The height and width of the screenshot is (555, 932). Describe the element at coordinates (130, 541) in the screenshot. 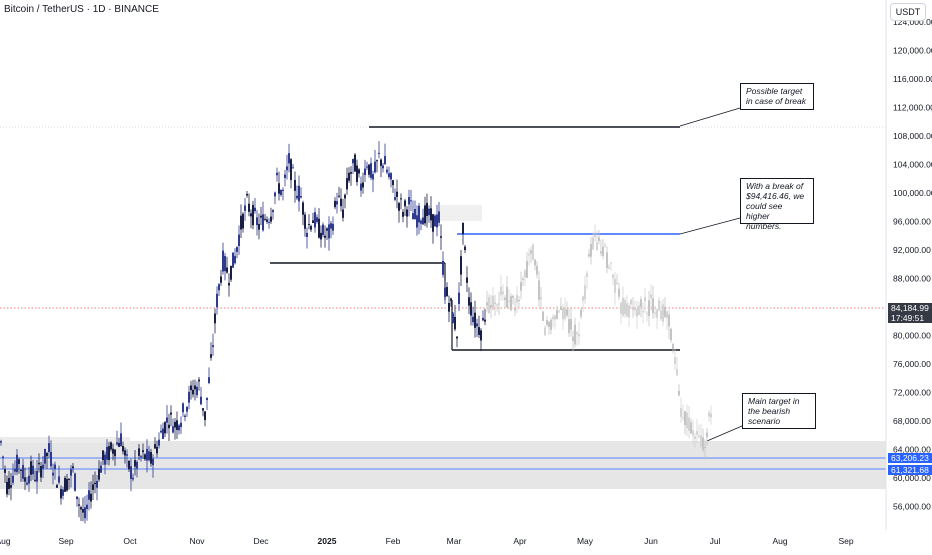

I see `time-tick-label: Oct` at that location.